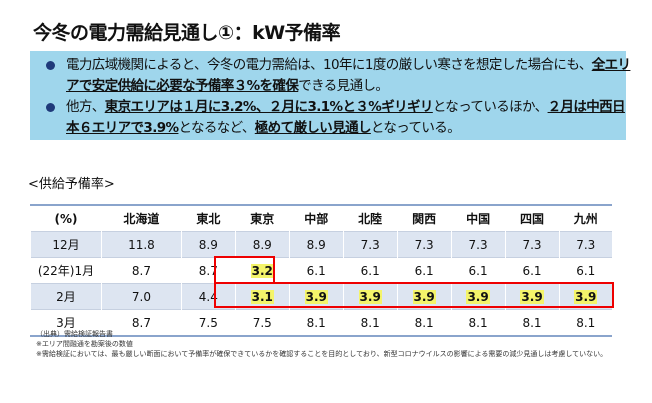 This screenshot has height=403, width=652. I want to click on table-row: 3月 8.7 7.5 7.5 8.1 8.1 8.1 8.1 8.1 8.1, so click(321, 322).